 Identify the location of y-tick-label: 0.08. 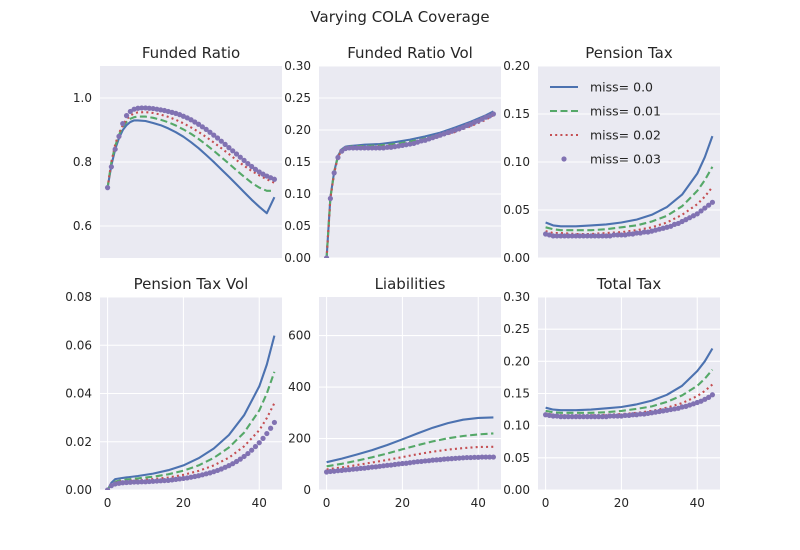
(78, 297).